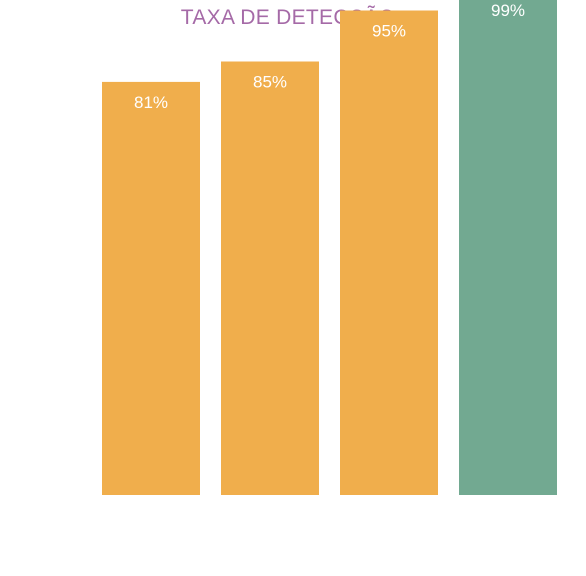 Image resolution: width=586 pixels, height=576 pixels. Describe the element at coordinates (389, 31) in the screenshot. I see `bar-3-value-label: 95%` at that location.